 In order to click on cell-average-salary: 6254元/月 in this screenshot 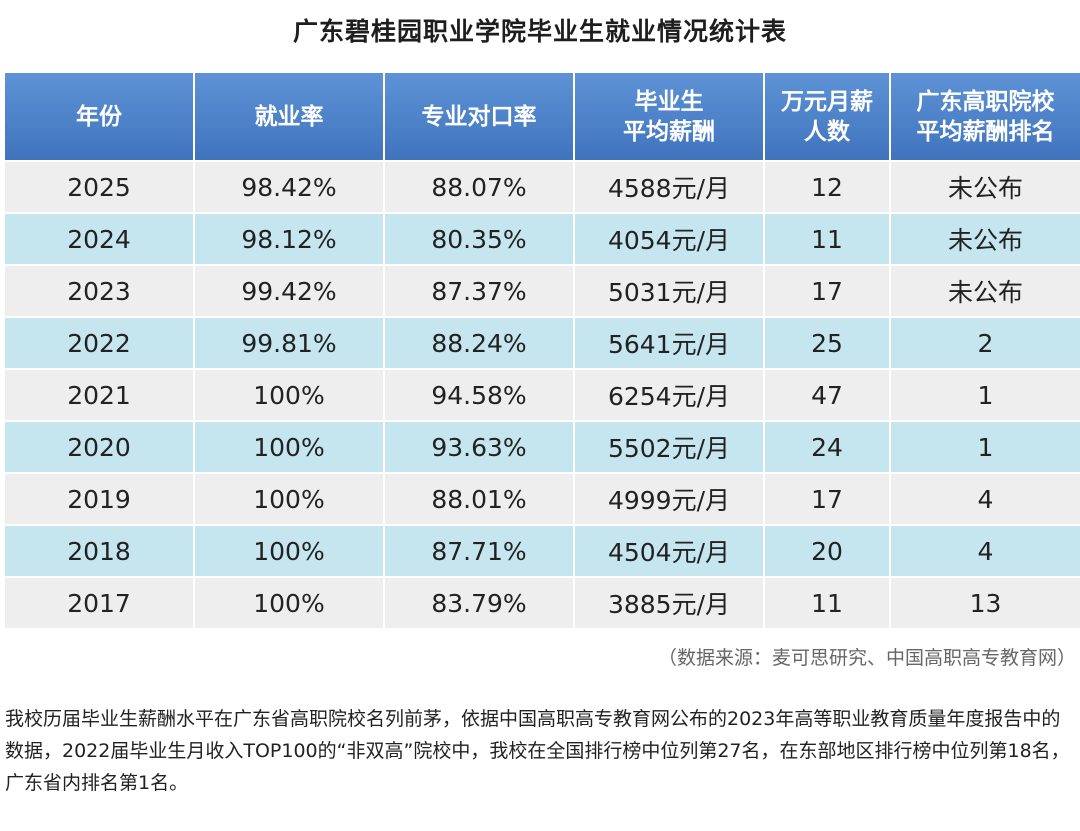, I will do `click(669, 394)`.